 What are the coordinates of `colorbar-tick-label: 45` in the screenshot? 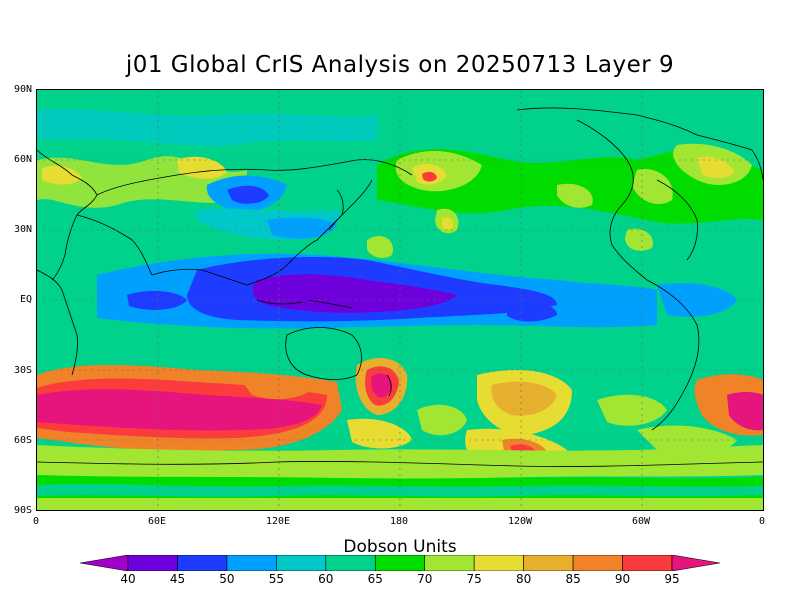 It's located at (177, 579).